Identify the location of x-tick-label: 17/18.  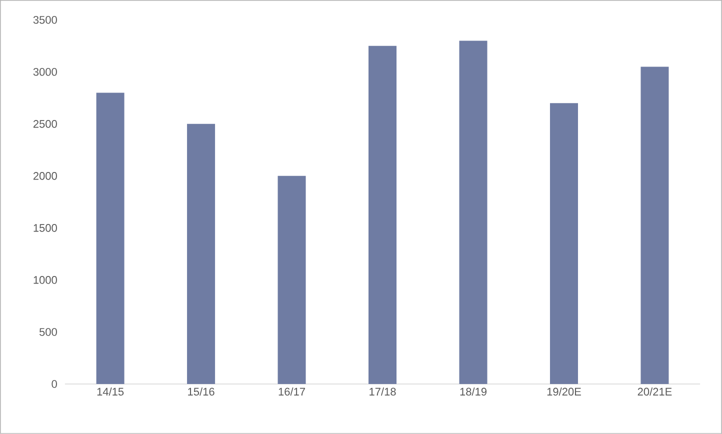
(383, 392).